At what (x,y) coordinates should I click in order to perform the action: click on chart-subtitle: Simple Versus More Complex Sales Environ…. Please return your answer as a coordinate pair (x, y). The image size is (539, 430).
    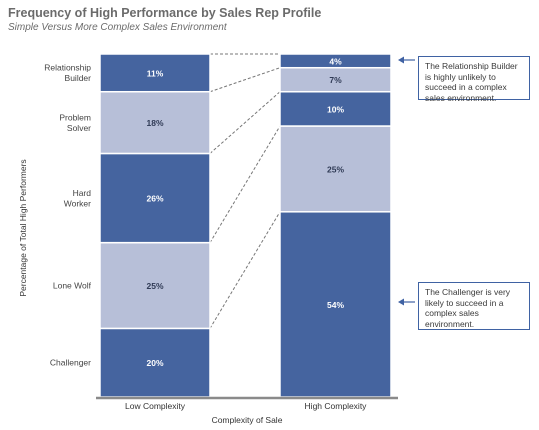
    Looking at the image, I should click on (117, 27).